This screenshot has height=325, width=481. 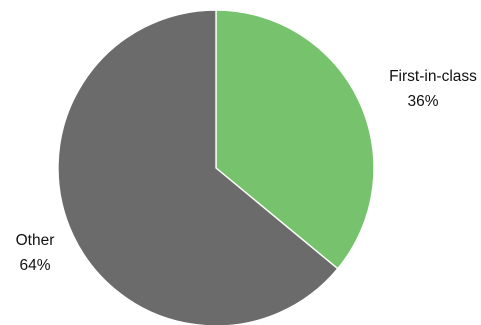 What do you see at coordinates (34, 265) in the screenshot?
I see `slice-value-other: 64%` at bounding box center [34, 265].